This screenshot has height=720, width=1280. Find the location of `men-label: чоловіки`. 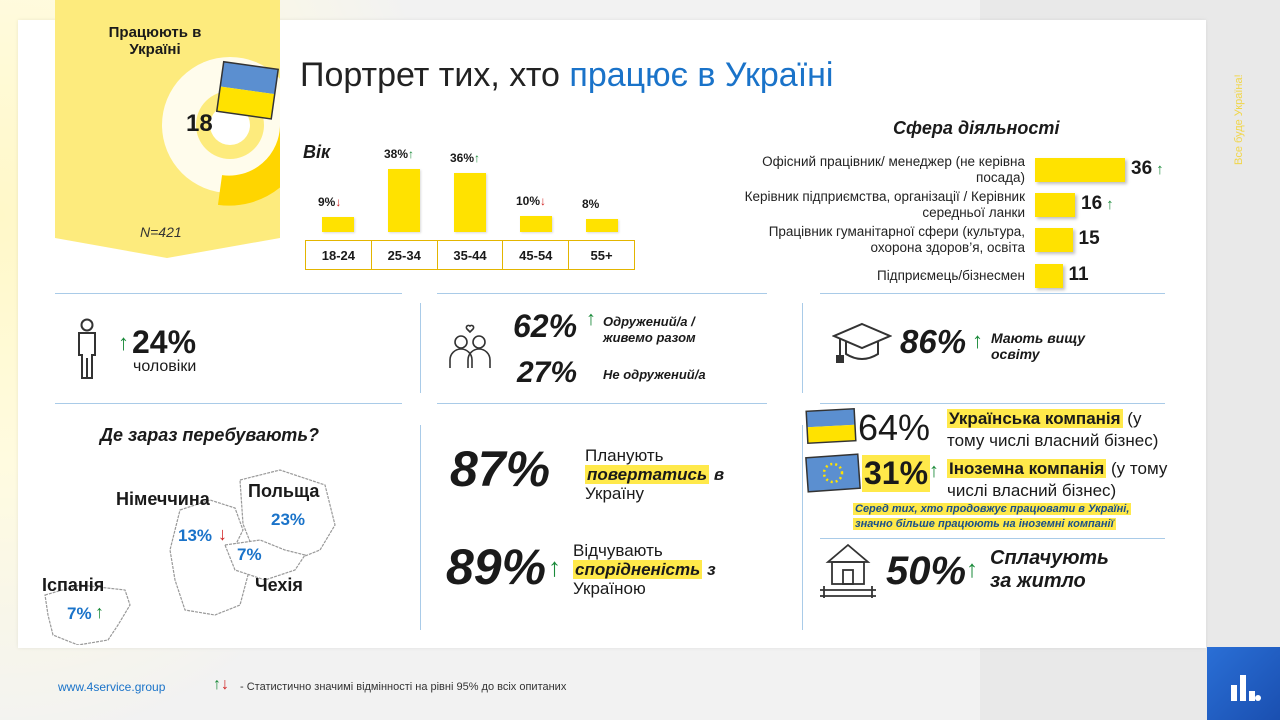

men-label: чоловіки is located at coordinates (165, 366).